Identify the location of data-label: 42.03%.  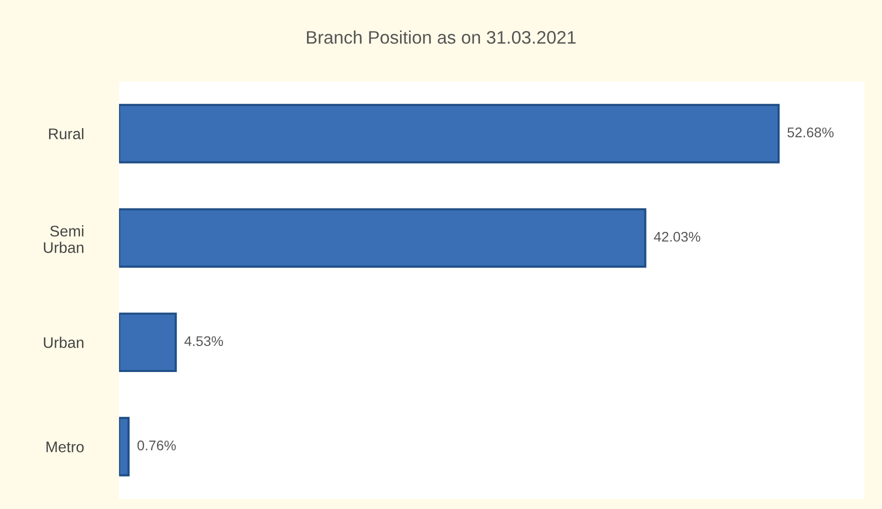
(677, 237).